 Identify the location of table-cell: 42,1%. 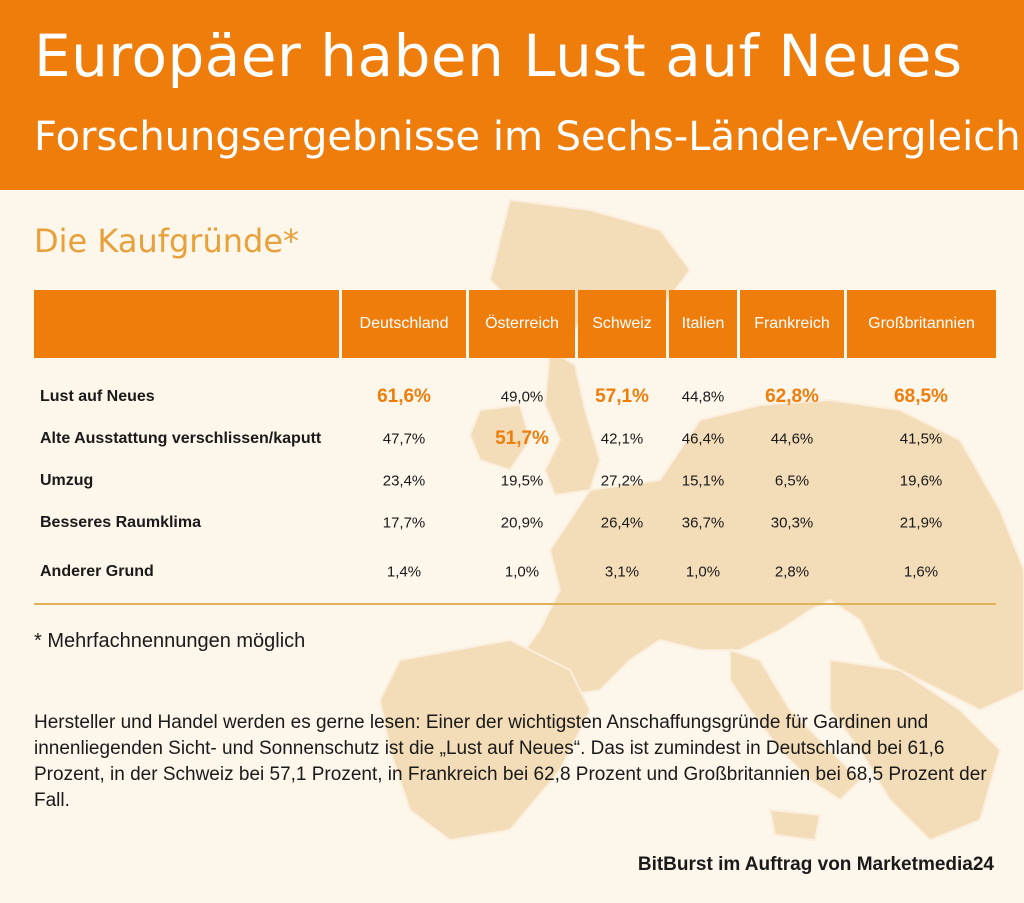
(622, 439).